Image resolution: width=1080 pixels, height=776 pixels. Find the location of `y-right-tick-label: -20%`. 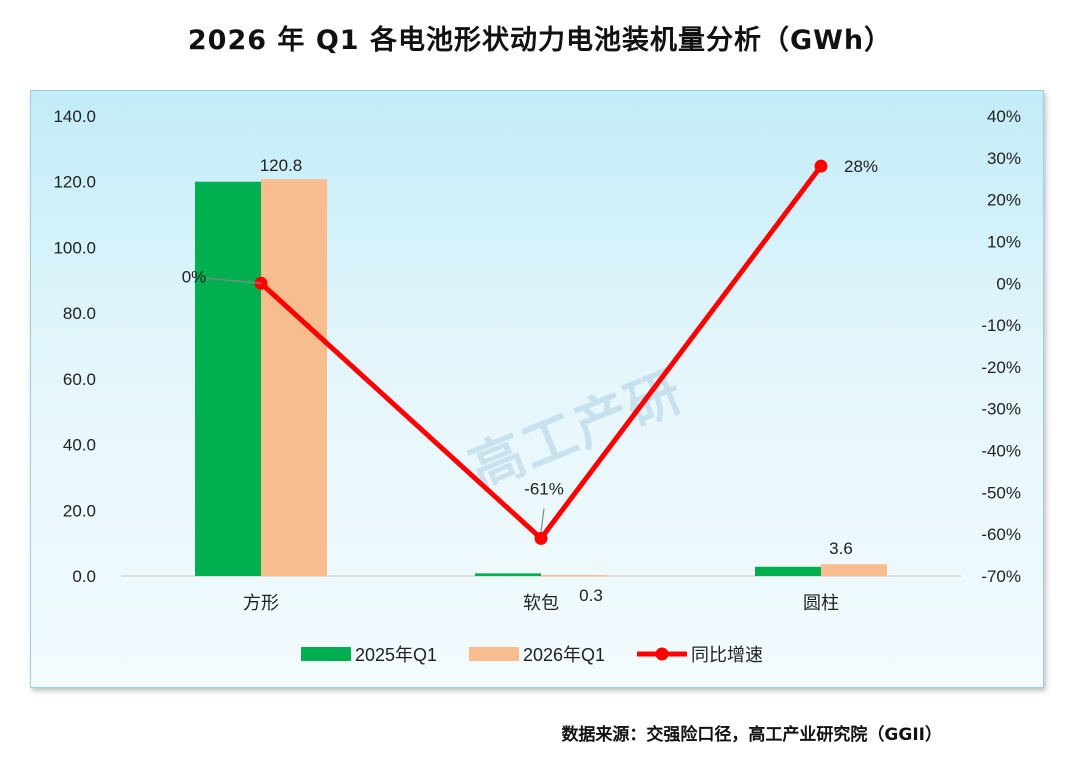

y-right-tick-label: -20% is located at coordinates (1001, 367).